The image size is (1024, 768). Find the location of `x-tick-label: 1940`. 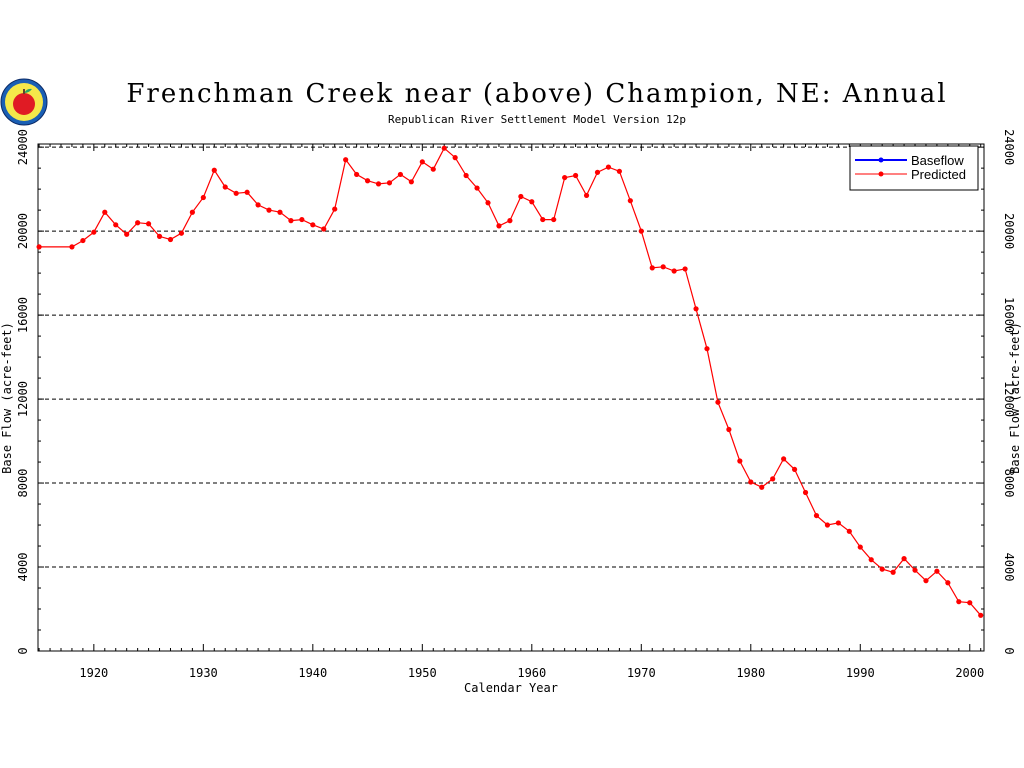

x-tick-label: 1940 is located at coordinates (312, 673).